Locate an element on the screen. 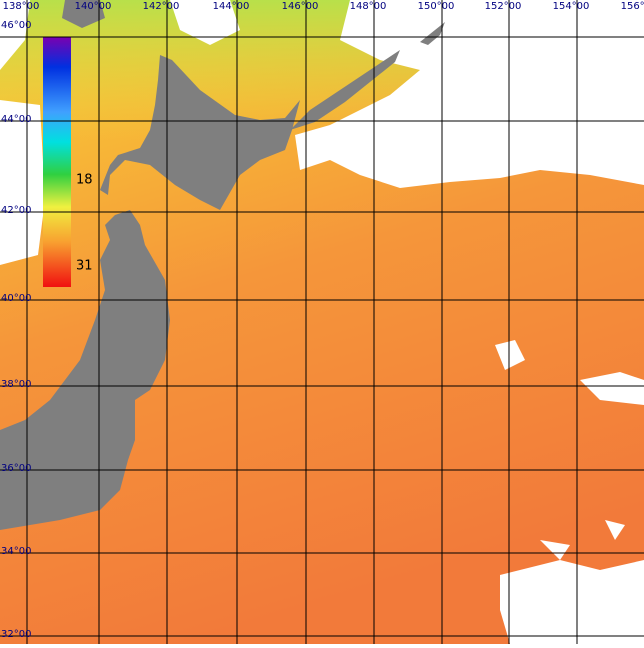 This screenshot has height=648, width=644. lon-label: 146°00 is located at coordinates (300, 6).